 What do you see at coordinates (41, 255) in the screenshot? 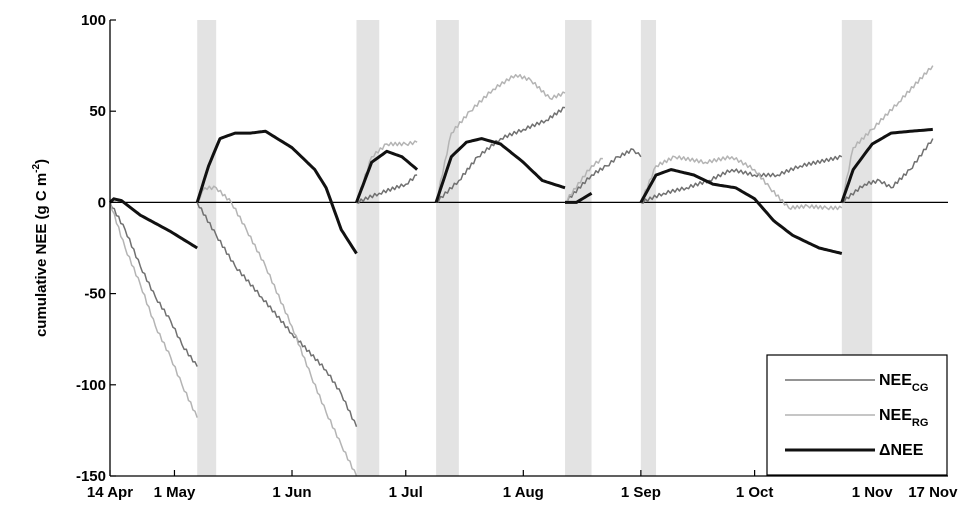
I see `y-axis-label-main: cumulative NEE (g C m` at bounding box center [41, 255].